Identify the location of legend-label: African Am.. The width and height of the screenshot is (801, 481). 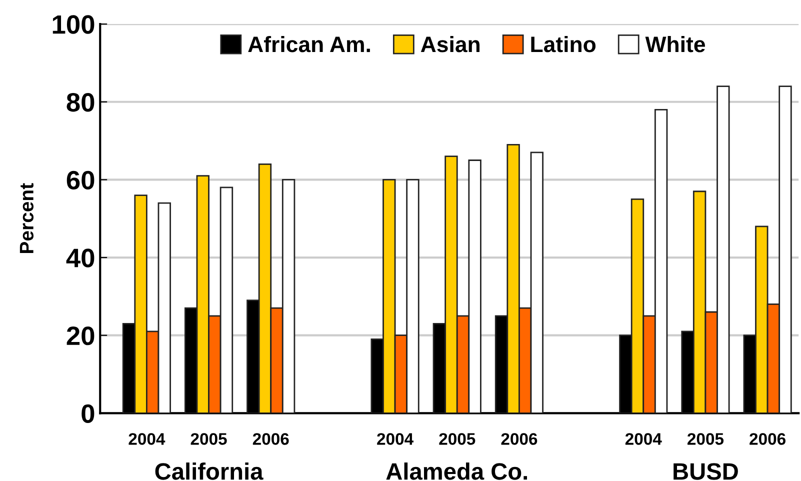
(309, 44).